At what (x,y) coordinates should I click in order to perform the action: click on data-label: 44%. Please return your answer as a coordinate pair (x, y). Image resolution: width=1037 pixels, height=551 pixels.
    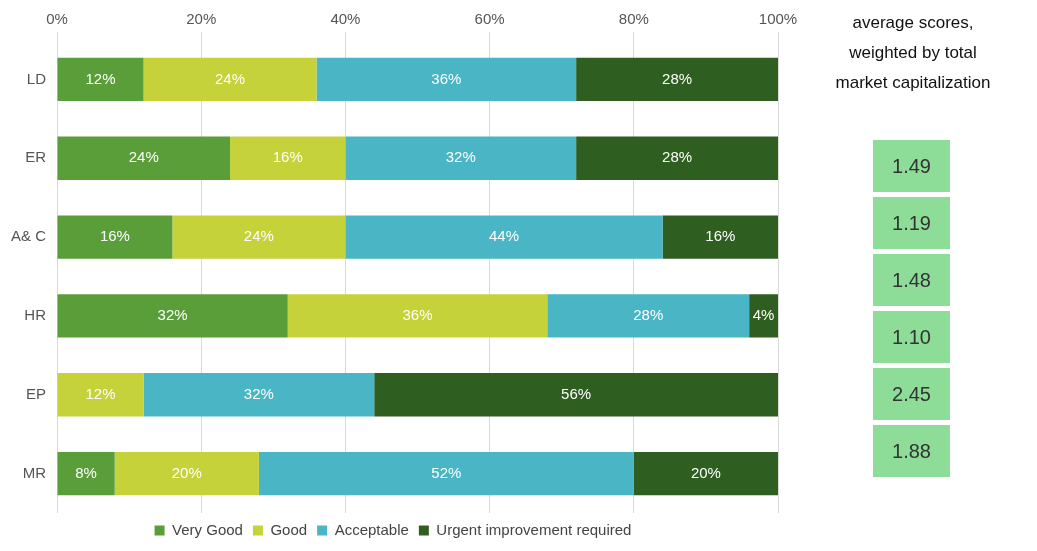
    Looking at the image, I should click on (504, 236).